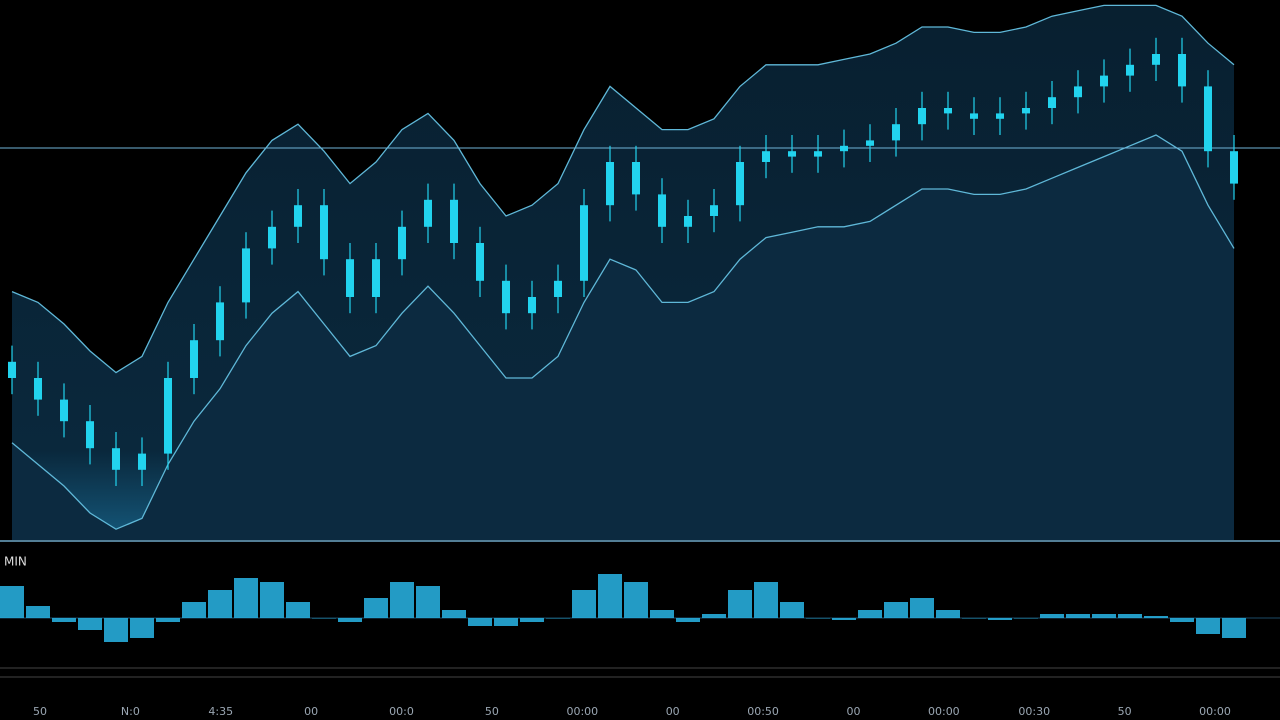 The width and height of the screenshot is (1280, 720). Describe the element at coordinates (130, 711) in the screenshot. I see `x-tick-label: N:0` at that location.